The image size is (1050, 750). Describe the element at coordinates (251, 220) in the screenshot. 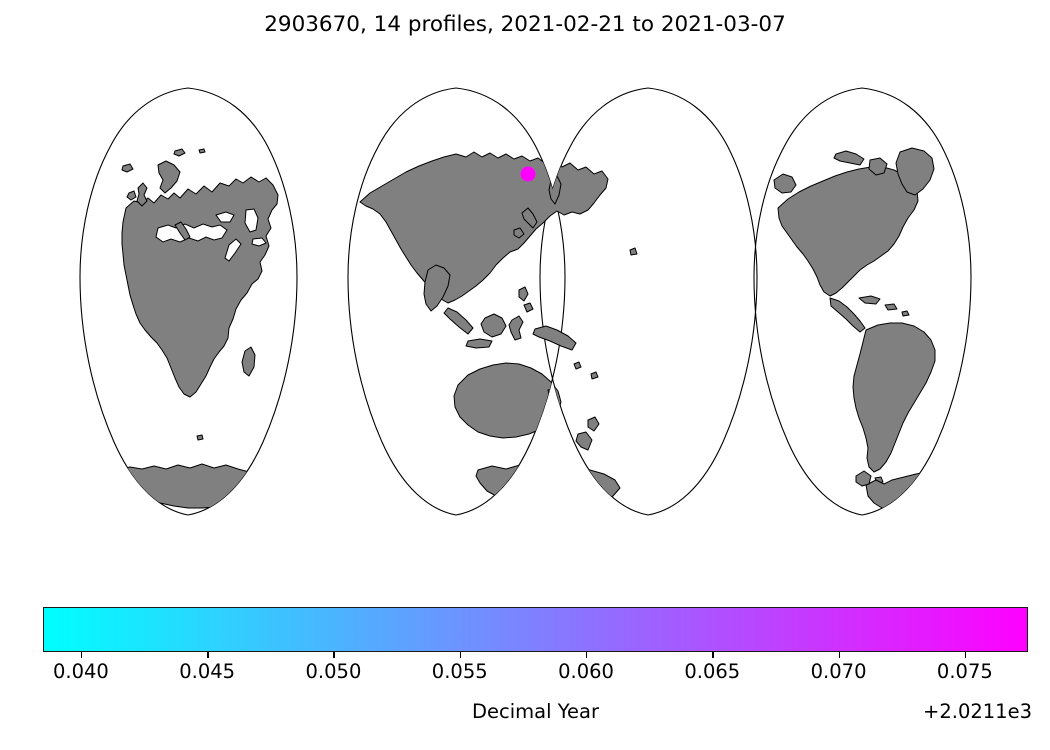

I see `caspian-sea` at that location.